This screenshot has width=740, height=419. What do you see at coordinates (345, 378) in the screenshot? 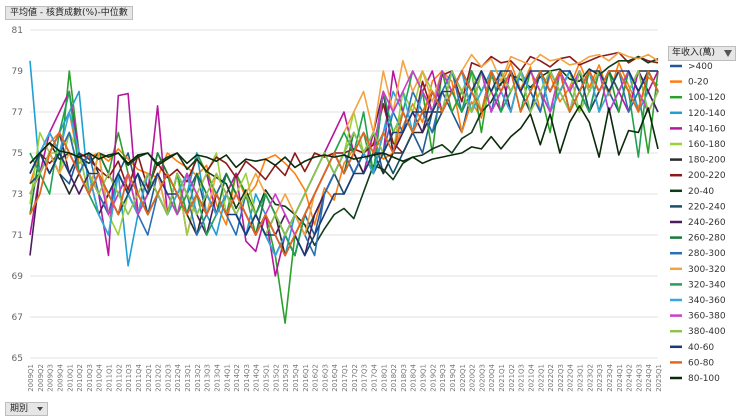
I see `x-tick-label: 2017Q1` at bounding box center [345, 378].